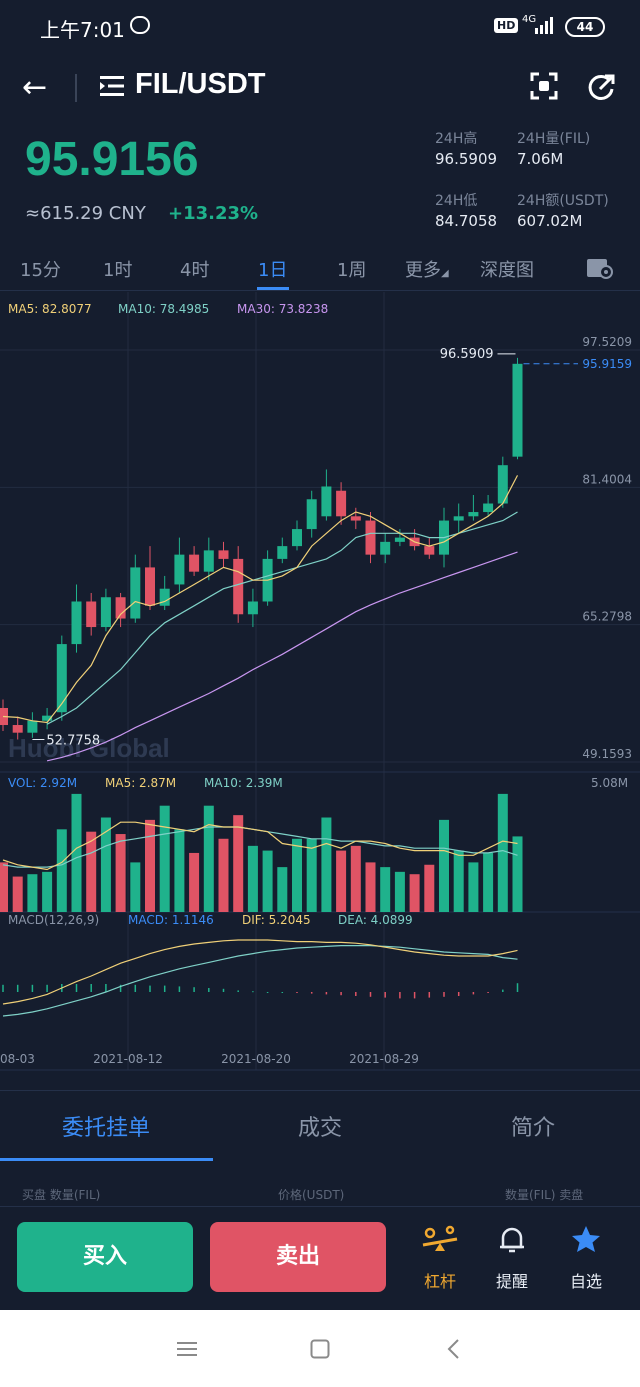 The image size is (640, 1387). What do you see at coordinates (554, 139) in the screenshot?
I see `stat-label-volume: 24H量(FIL)` at bounding box center [554, 139].